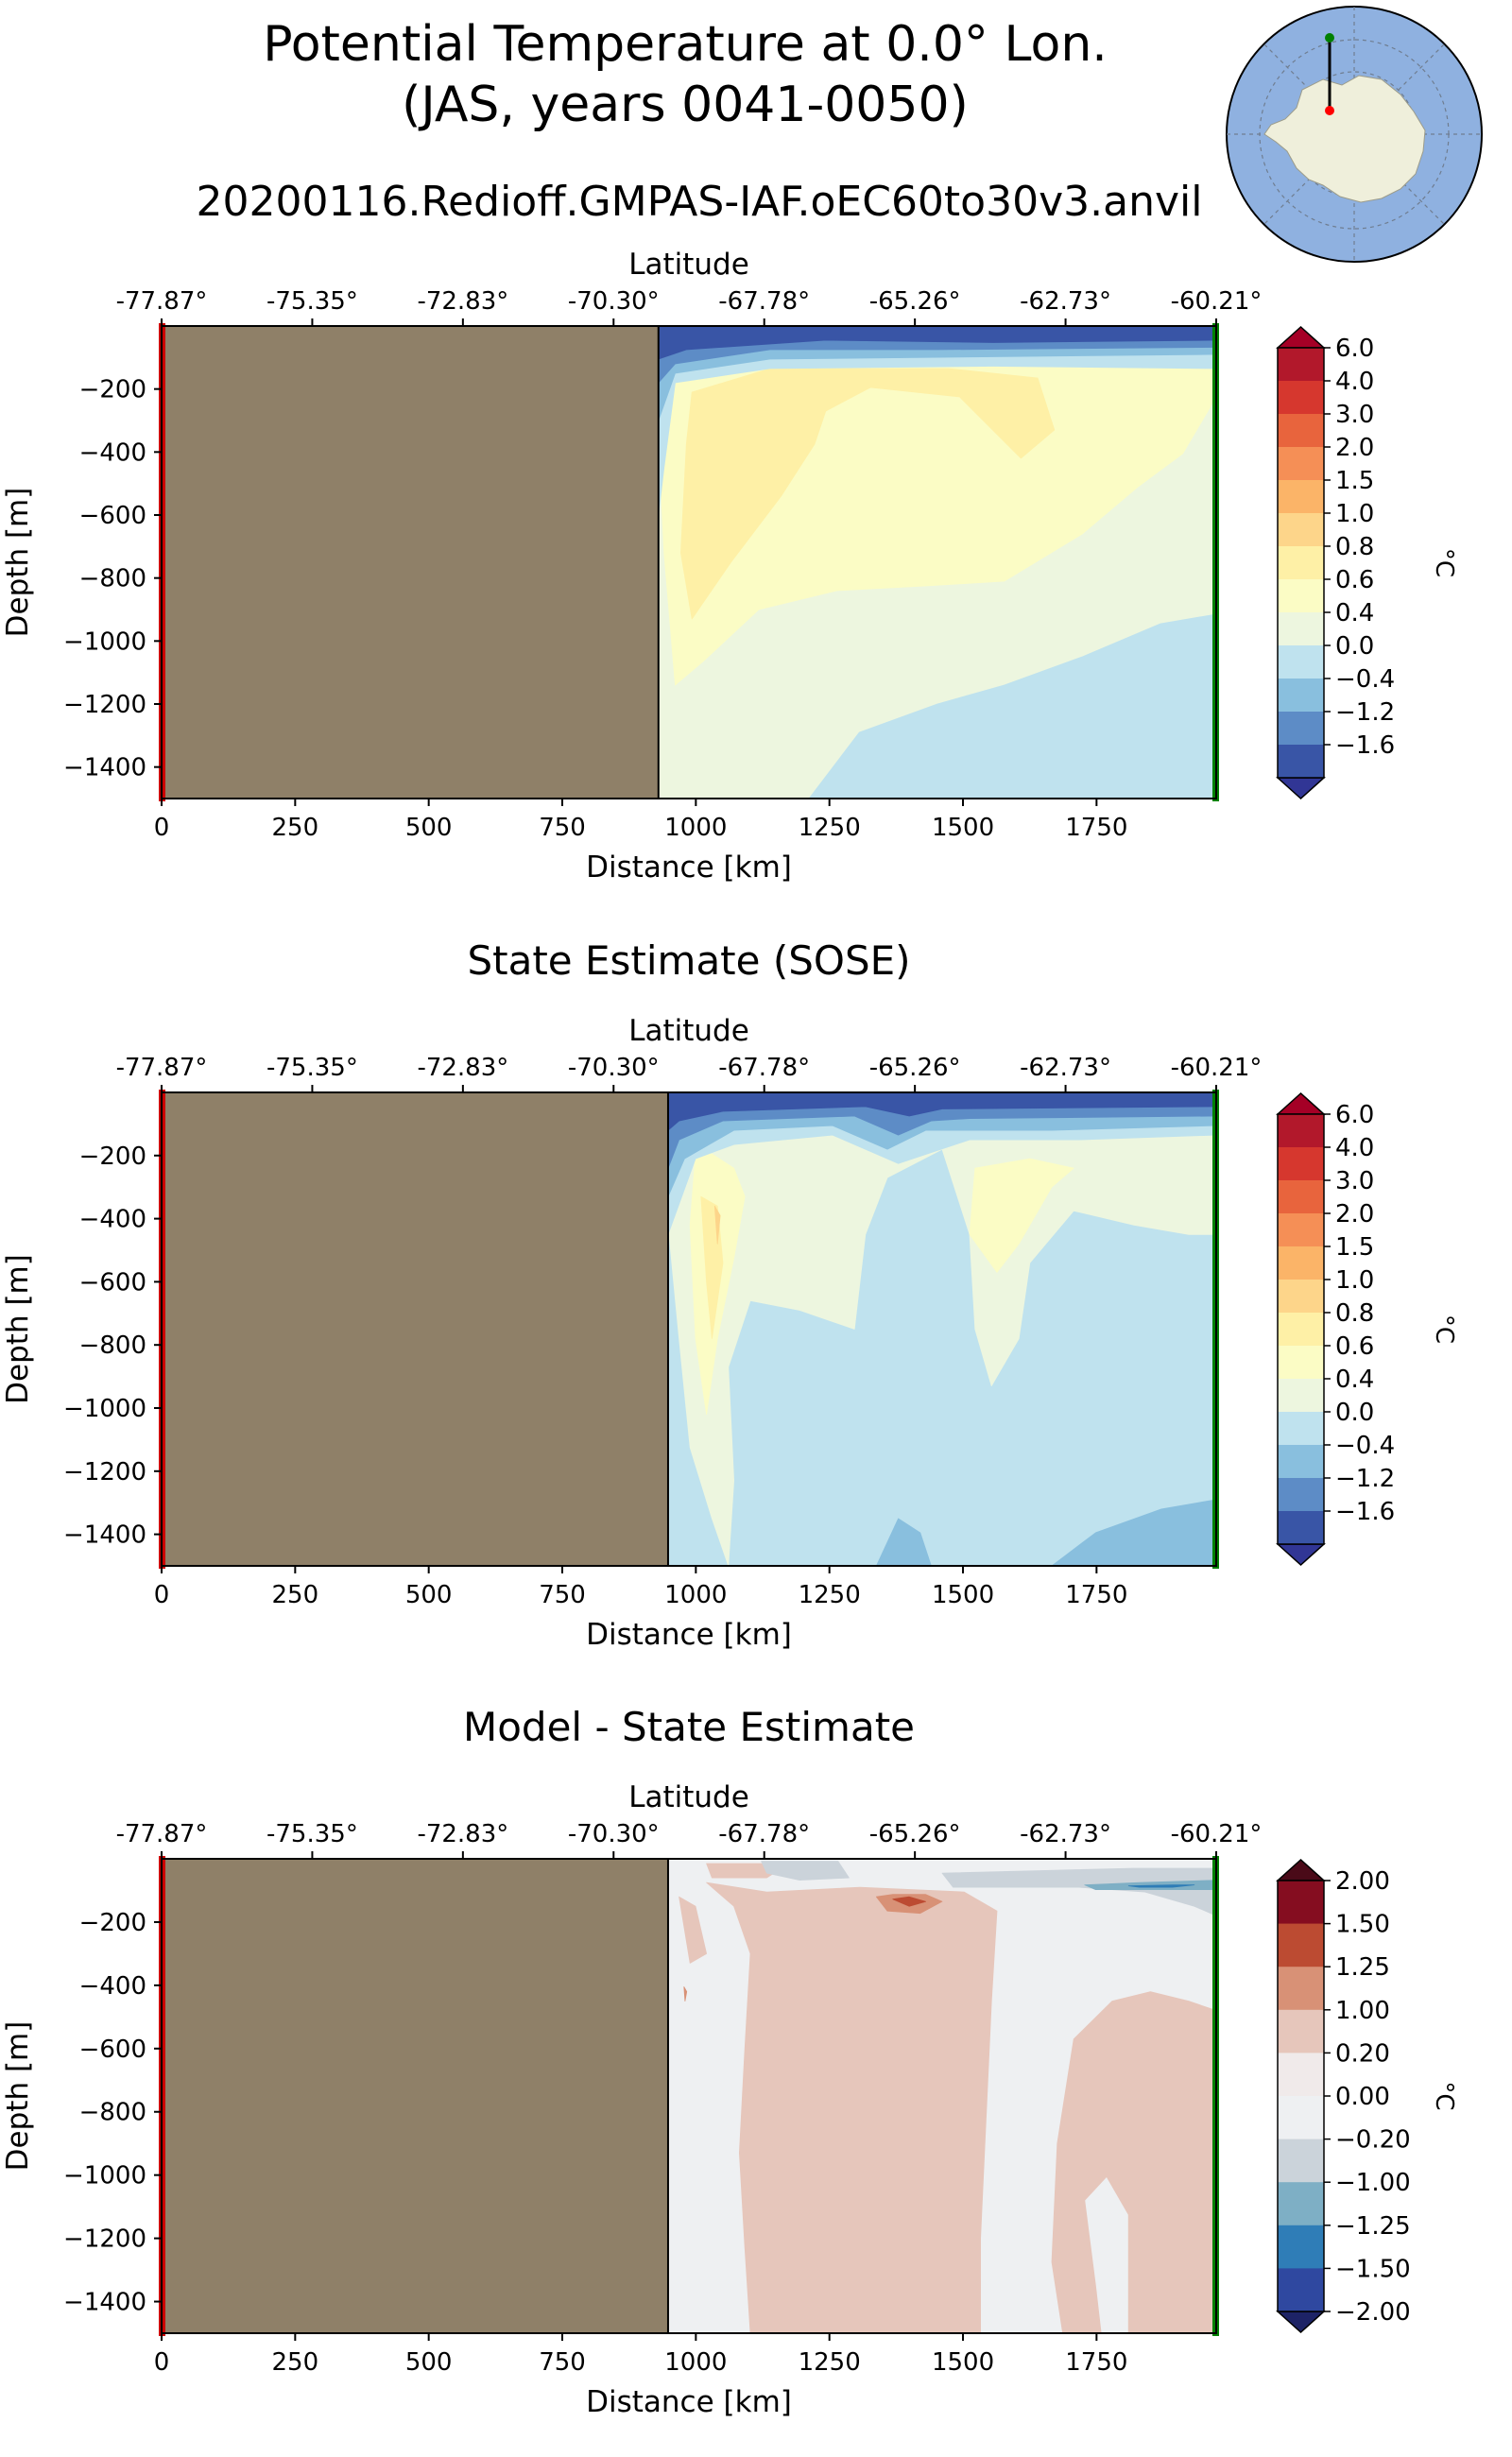 This screenshot has width=1512, height=2457. What do you see at coordinates (1096, 1595) in the screenshot?
I see `x-tick-label: 1750` at bounding box center [1096, 1595].